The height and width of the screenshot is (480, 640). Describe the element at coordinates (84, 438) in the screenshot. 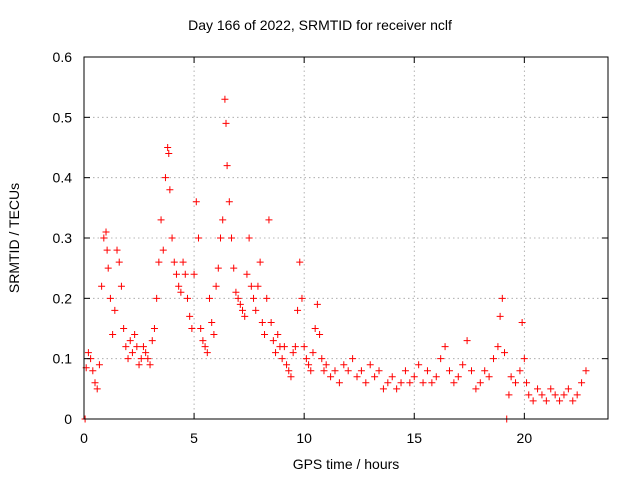

I see `x-tick-label: 0` at that location.